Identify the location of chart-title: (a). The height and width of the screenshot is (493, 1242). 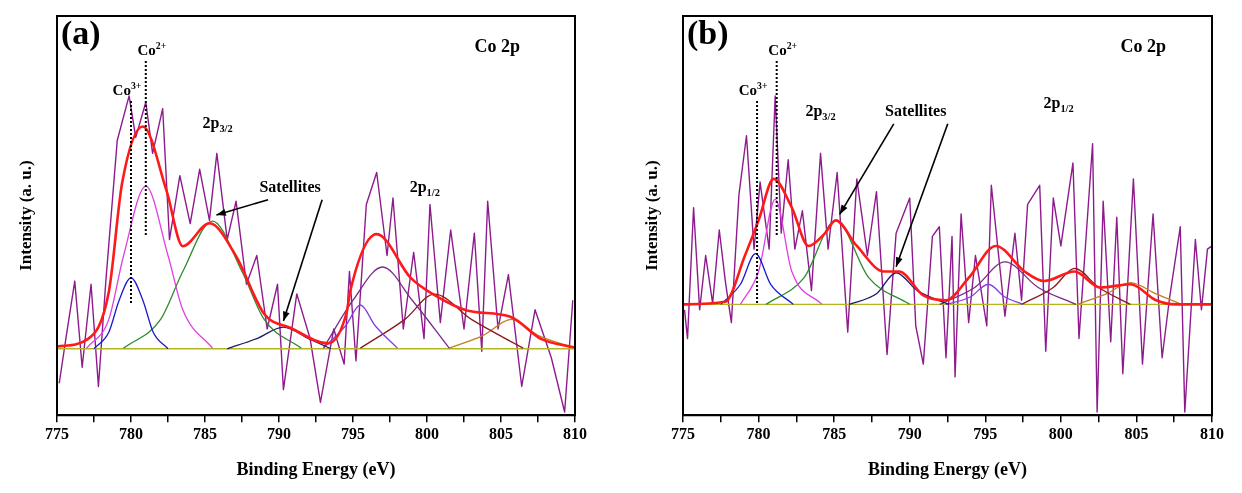
(81, 32).